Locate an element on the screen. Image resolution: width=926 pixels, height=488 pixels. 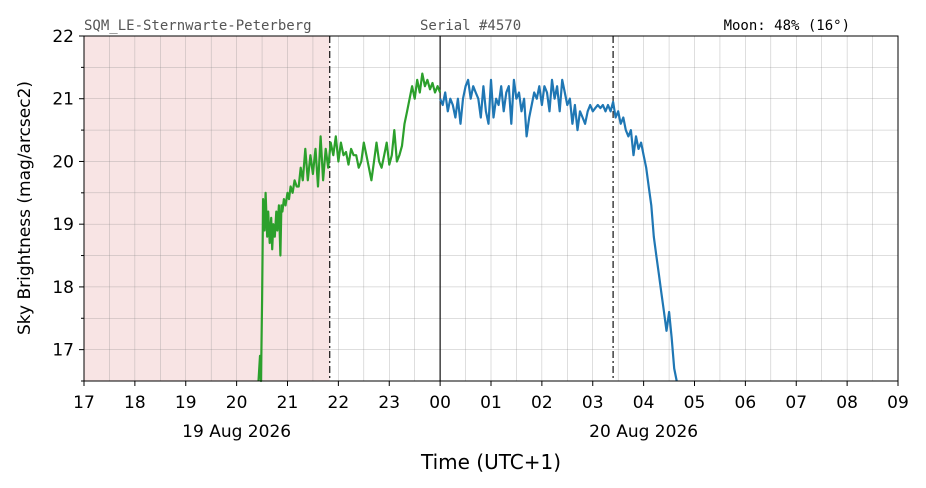
x-axis-label: Time (UTC+1) is located at coordinates (490, 462).